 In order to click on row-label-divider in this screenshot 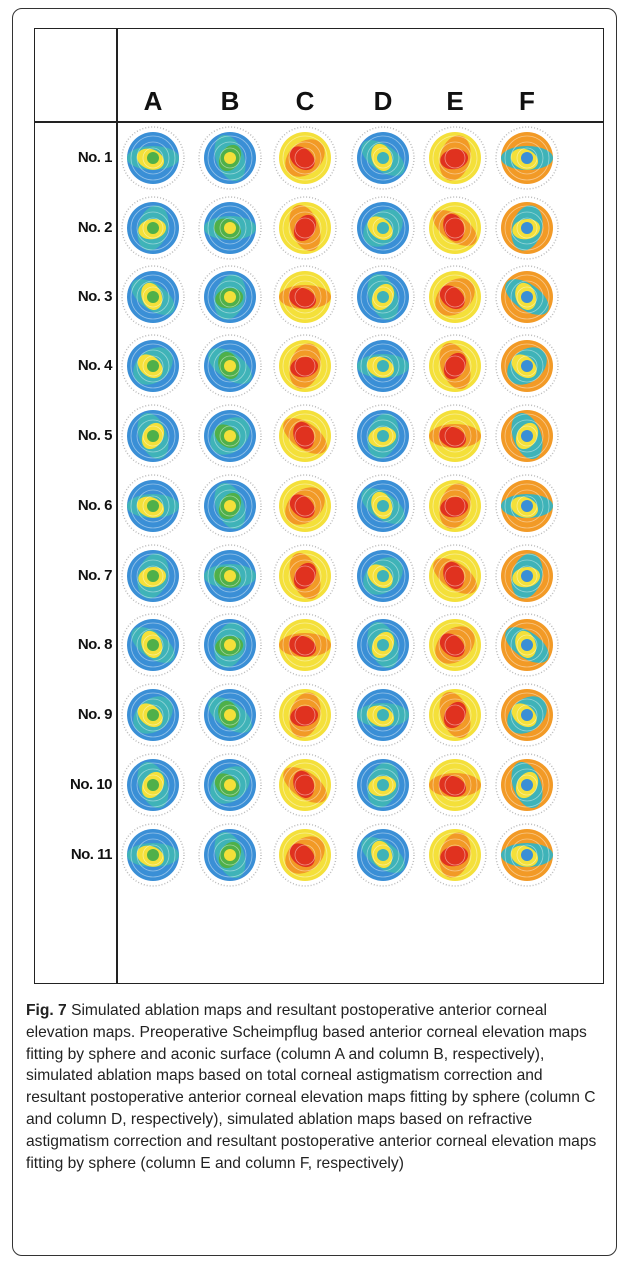, I will do `click(117, 506)`.